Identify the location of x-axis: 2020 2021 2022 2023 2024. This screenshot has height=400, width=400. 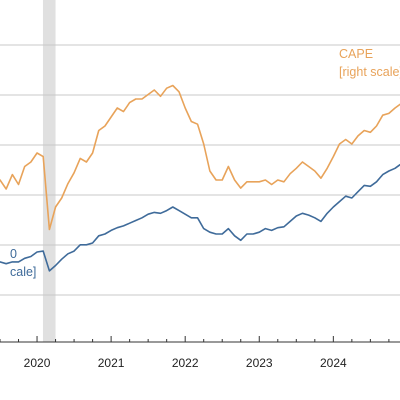
(200, 353).